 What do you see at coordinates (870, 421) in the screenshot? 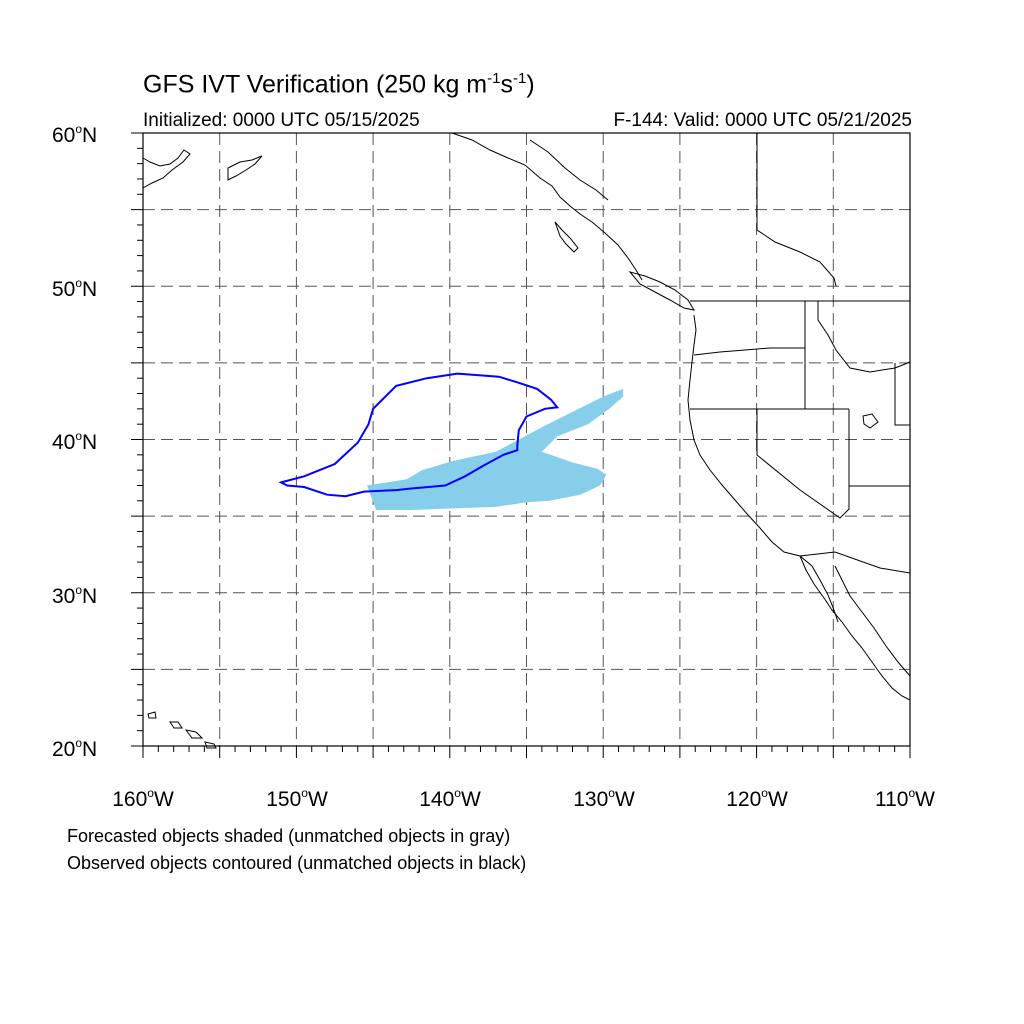
I see `lake-great-salt` at bounding box center [870, 421].